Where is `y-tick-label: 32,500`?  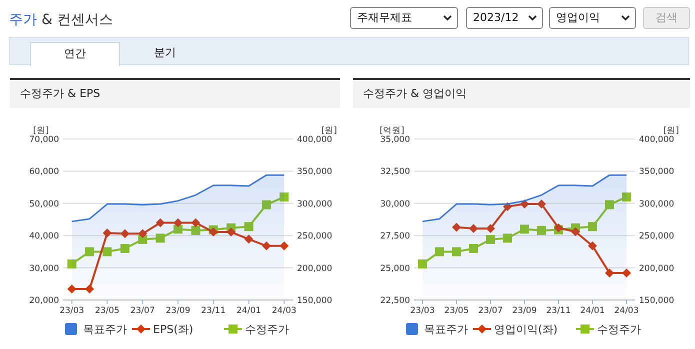 y-tick-label: 32,500 is located at coordinates (395, 172).